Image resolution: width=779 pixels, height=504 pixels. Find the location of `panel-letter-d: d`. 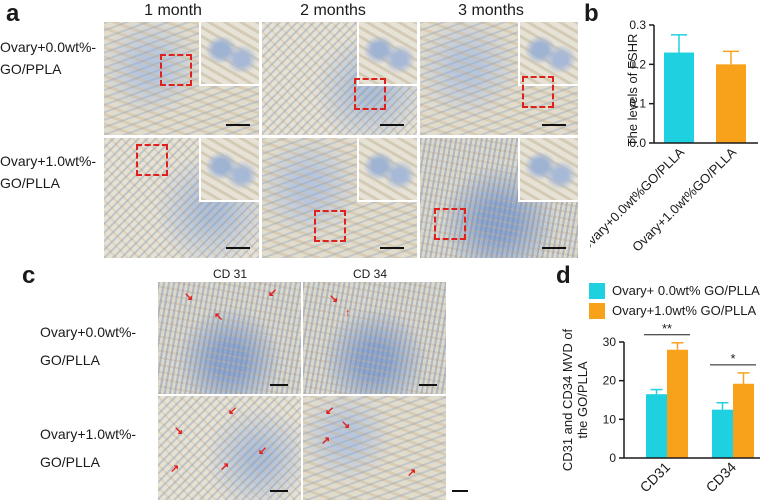

panel-letter-d: d is located at coordinates (563, 275).